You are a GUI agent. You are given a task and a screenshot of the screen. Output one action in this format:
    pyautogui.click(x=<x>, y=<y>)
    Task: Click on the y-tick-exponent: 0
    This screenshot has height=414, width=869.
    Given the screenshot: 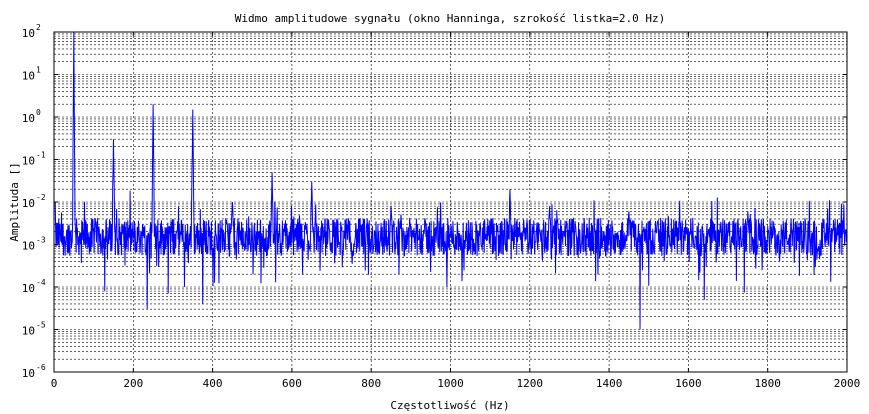 What is the action you would take?
    pyautogui.click(x=38, y=112)
    